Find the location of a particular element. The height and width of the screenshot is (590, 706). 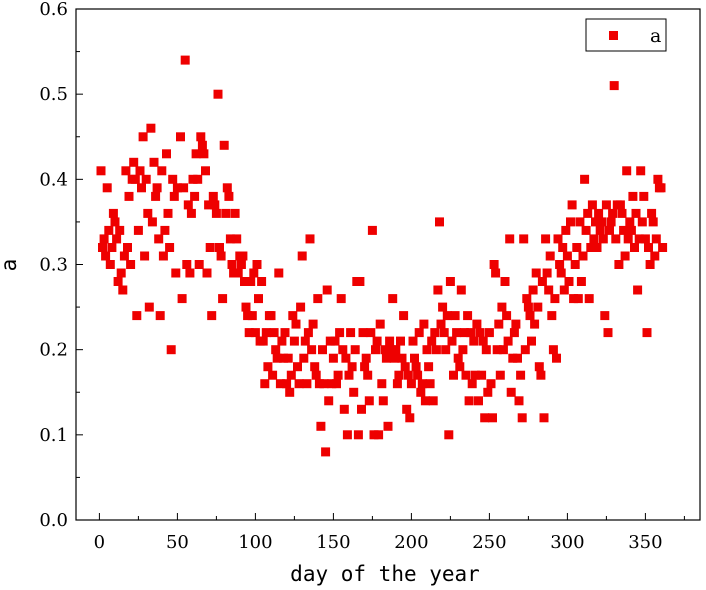

y-tick-label: 0.6 is located at coordinates (53, 10).